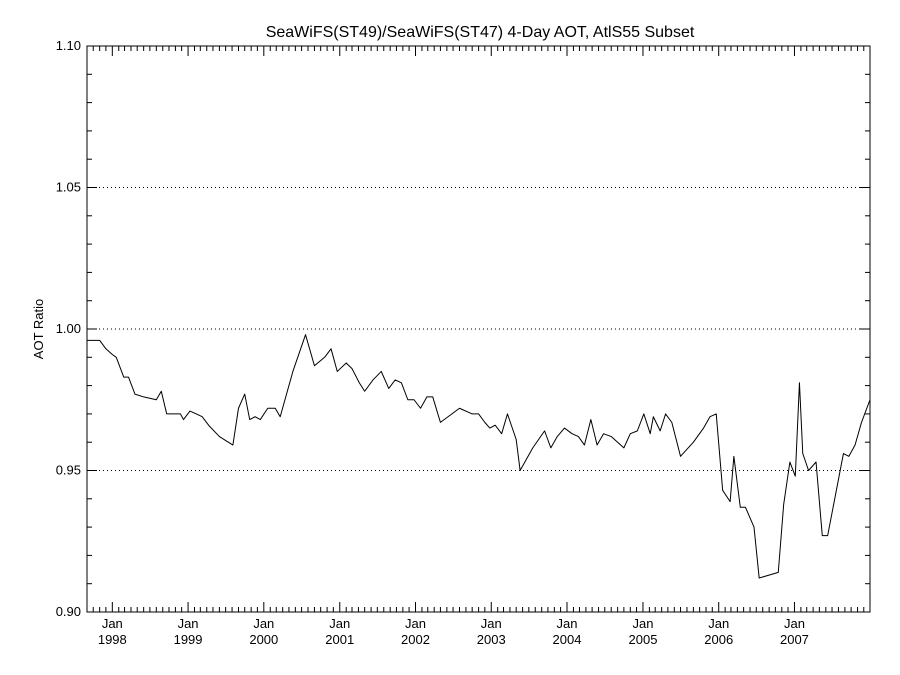  What do you see at coordinates (415, 639) in the screenshot?
I see `x-tick-year-label: 2002` at bounding box center [415, 639].